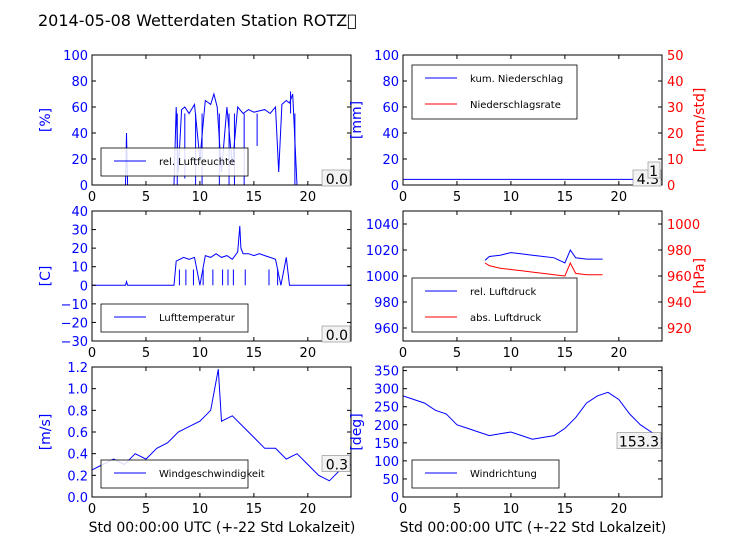 Image resolution: width=736 pixels, height=552 pixels. Describe the element at coordinates (639, 443) in the screenshot. I see `current-value: 153.3` at that location.